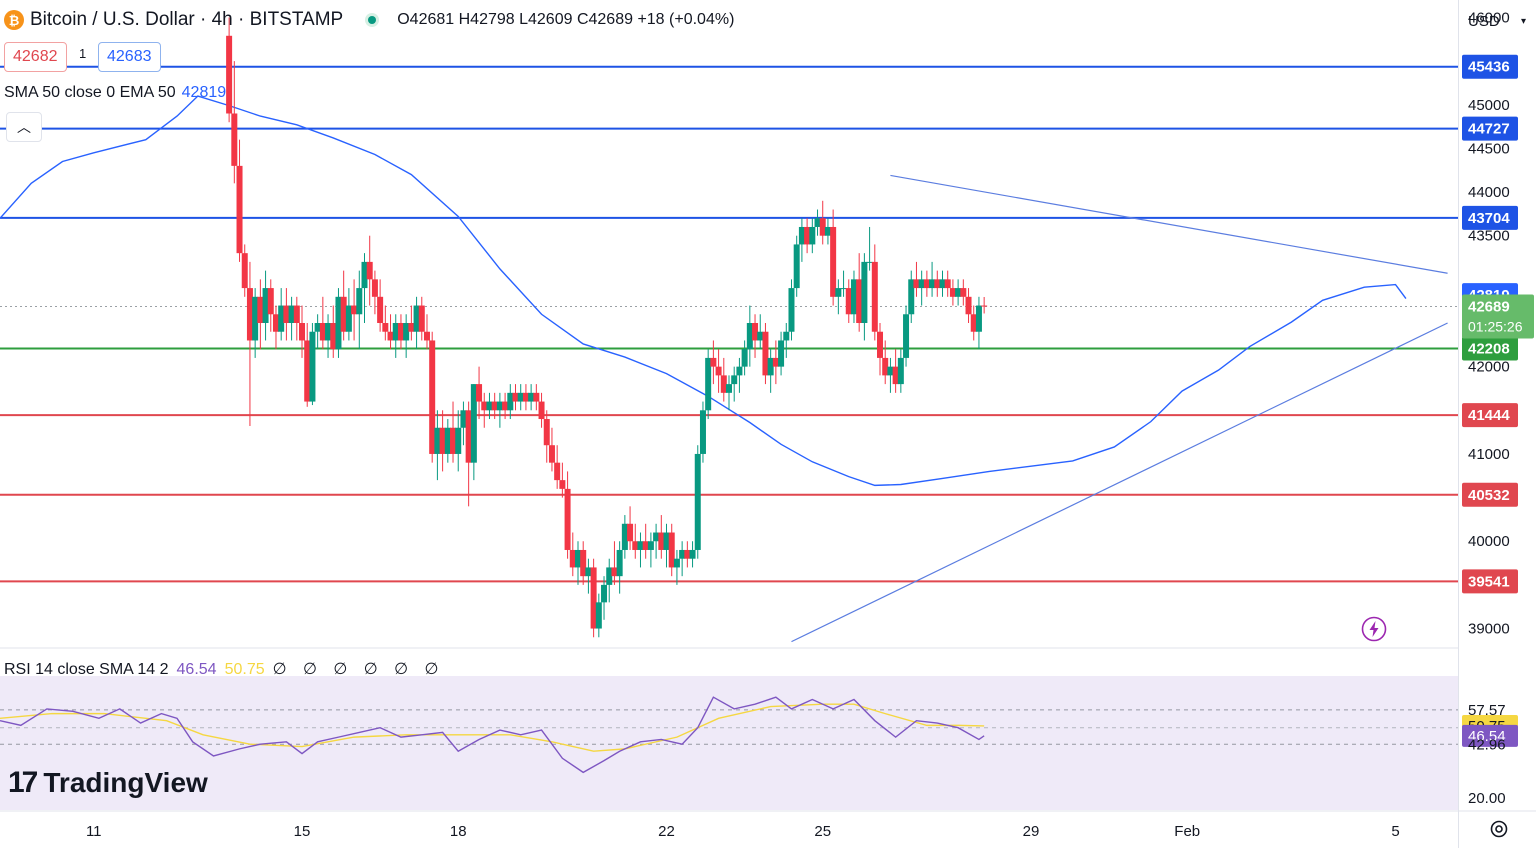  What do you see at coordinates (1374, 629) in the screenshot?
I see `lightning-icon` at bounding box center [1374, 629].